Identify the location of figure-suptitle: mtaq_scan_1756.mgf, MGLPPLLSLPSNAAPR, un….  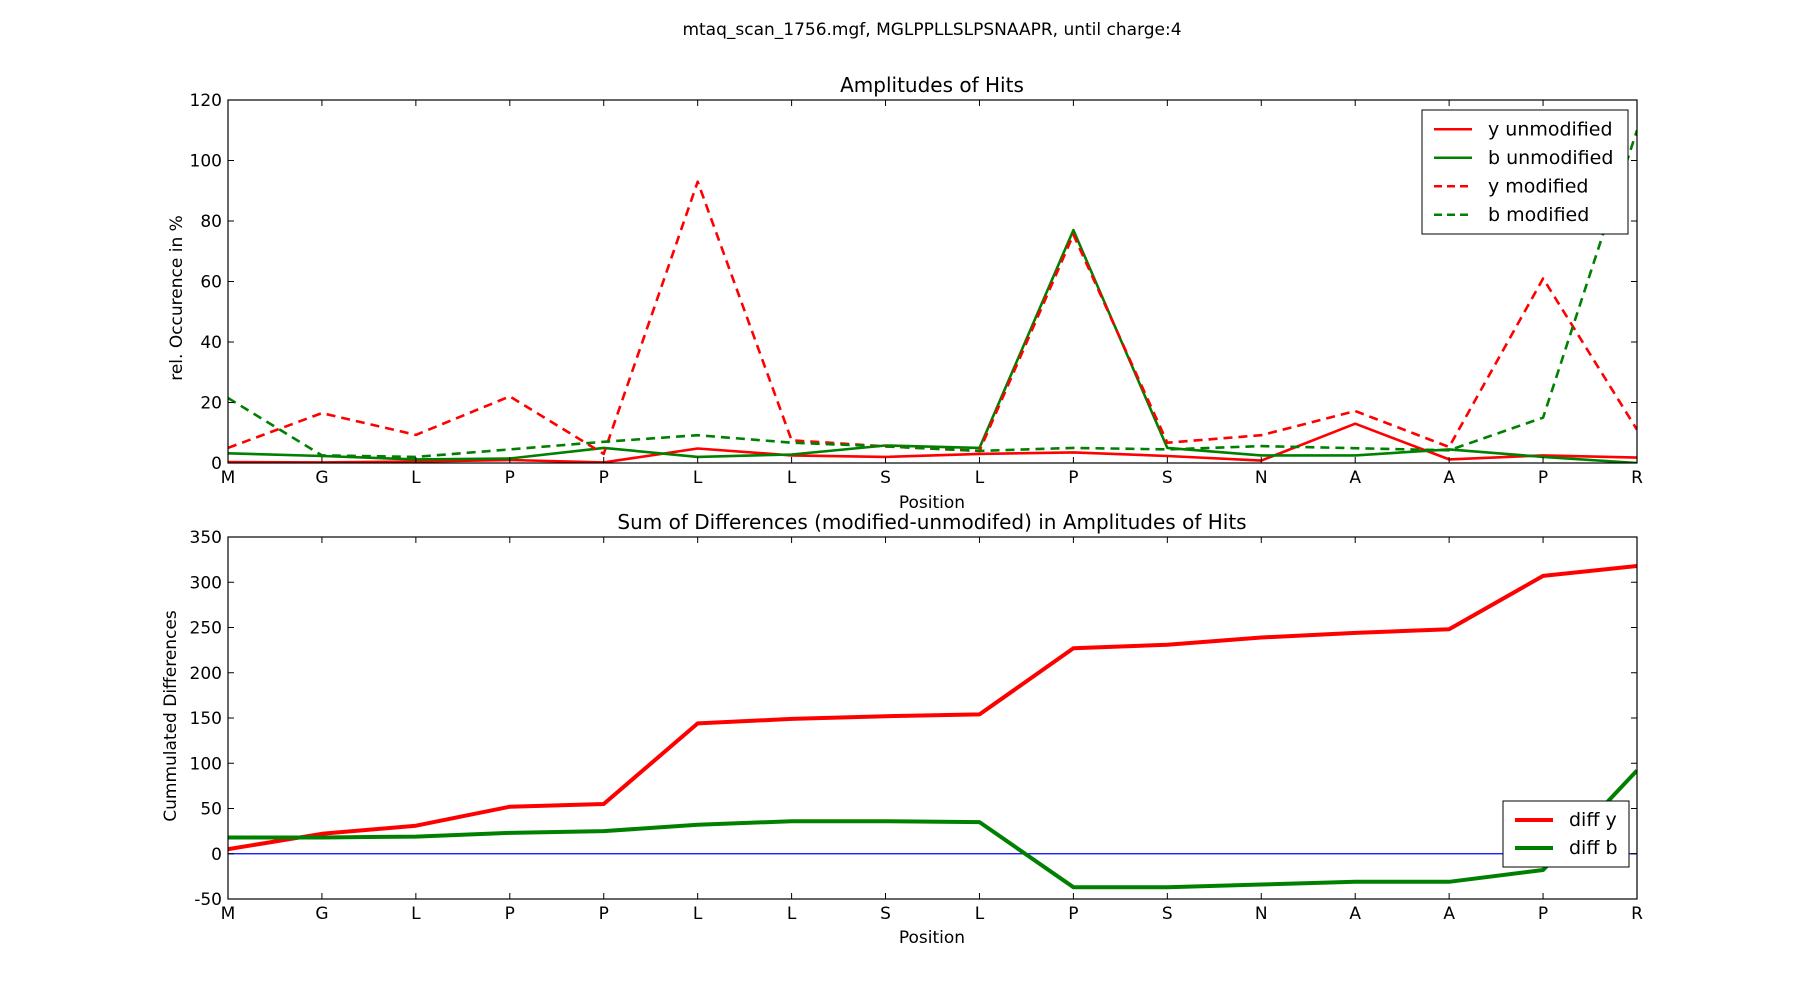
(931, 30).